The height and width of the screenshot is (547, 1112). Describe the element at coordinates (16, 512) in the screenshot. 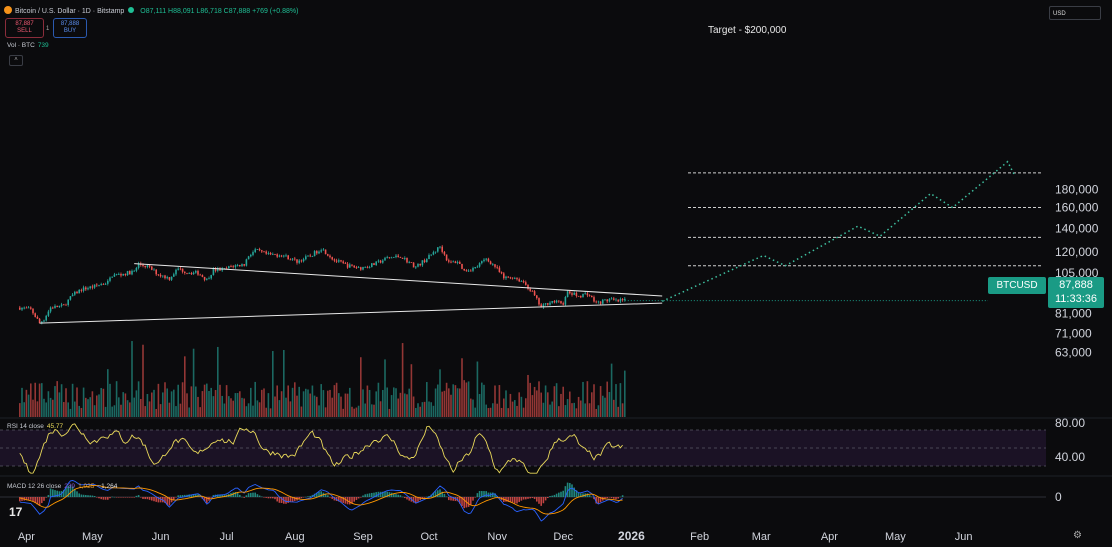

I see `tradingview-logo: 17` at that location.